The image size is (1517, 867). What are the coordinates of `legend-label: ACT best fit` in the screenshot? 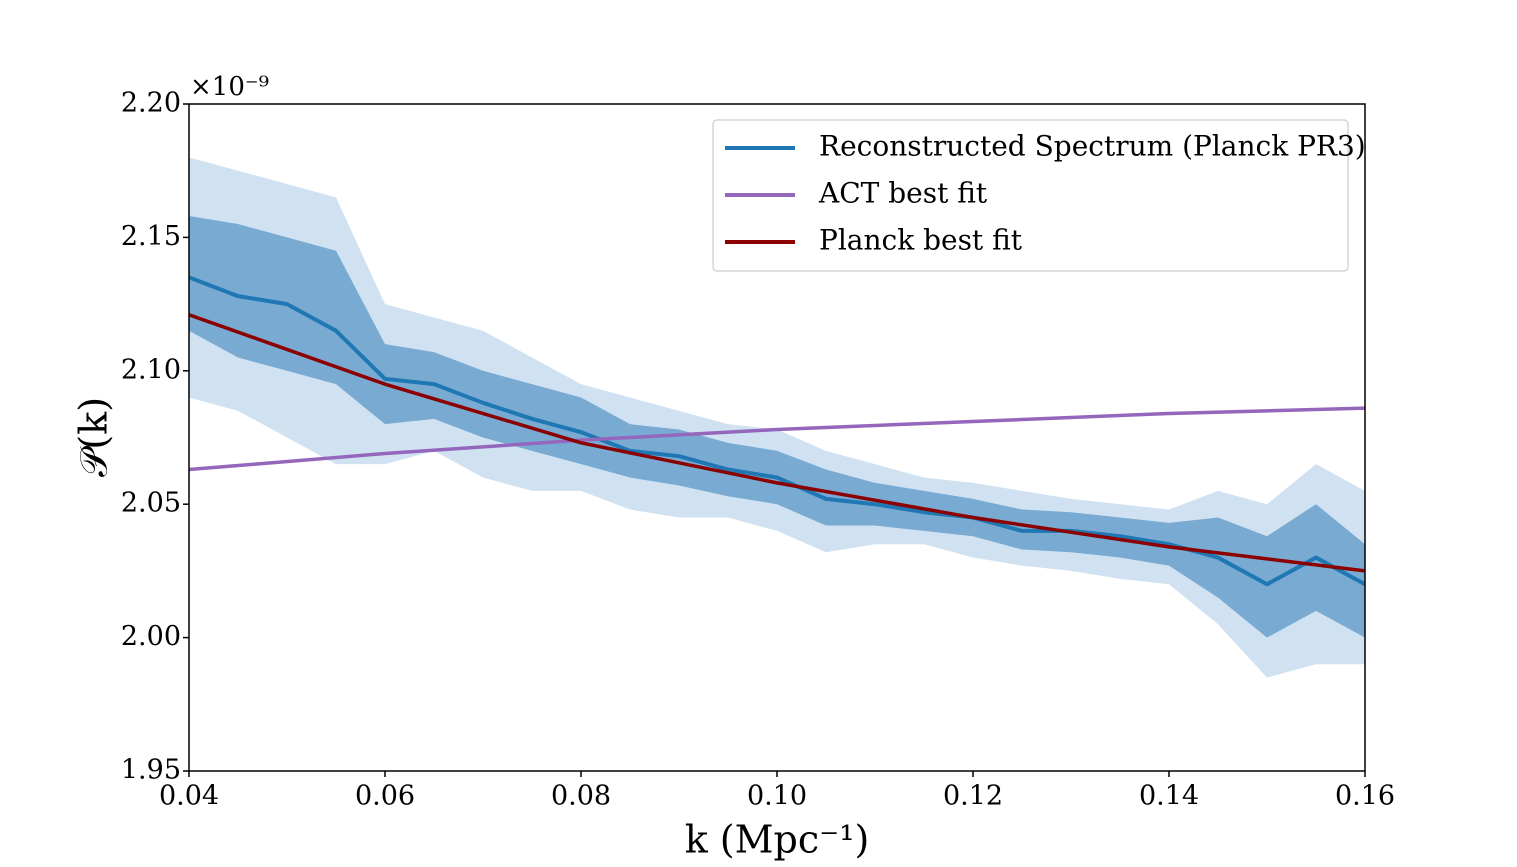 It's located at (903, 193).